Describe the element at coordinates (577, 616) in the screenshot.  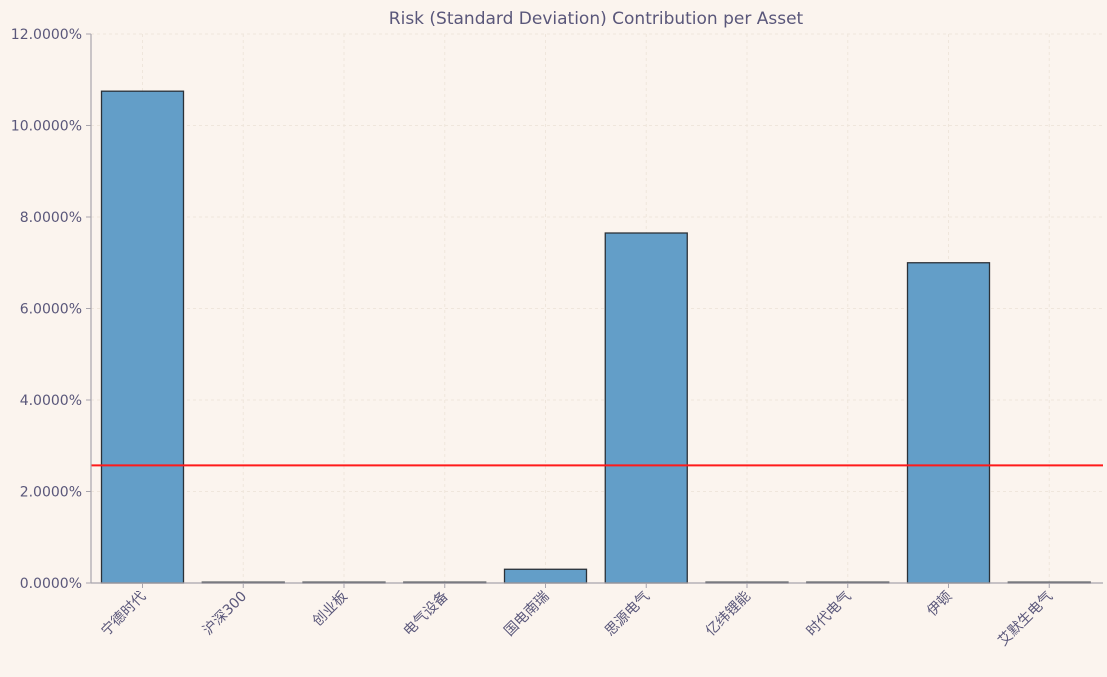
I see `x-tick-labels: 宁德时代 沪深300 创业板 电气设备 国电南瑞 思源电气 亿纬锂能 时代电气 伊顿 艾默生电气` at that location.